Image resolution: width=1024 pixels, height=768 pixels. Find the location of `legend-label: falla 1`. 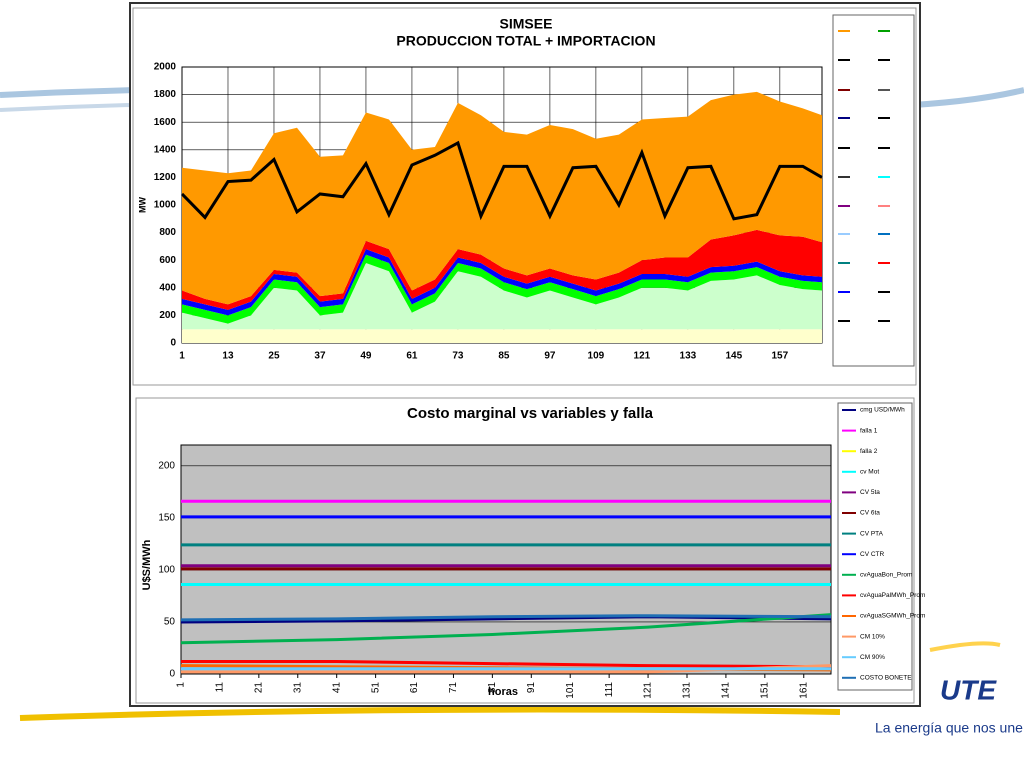

legend-label: falla 1 is located at coordinates (869, 430).